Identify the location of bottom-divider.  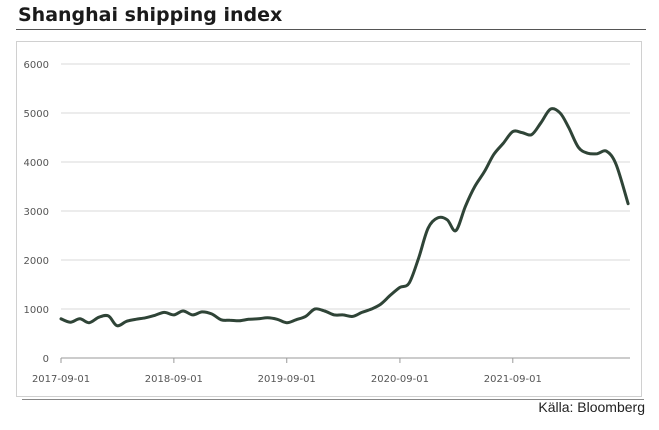
(333, 399).